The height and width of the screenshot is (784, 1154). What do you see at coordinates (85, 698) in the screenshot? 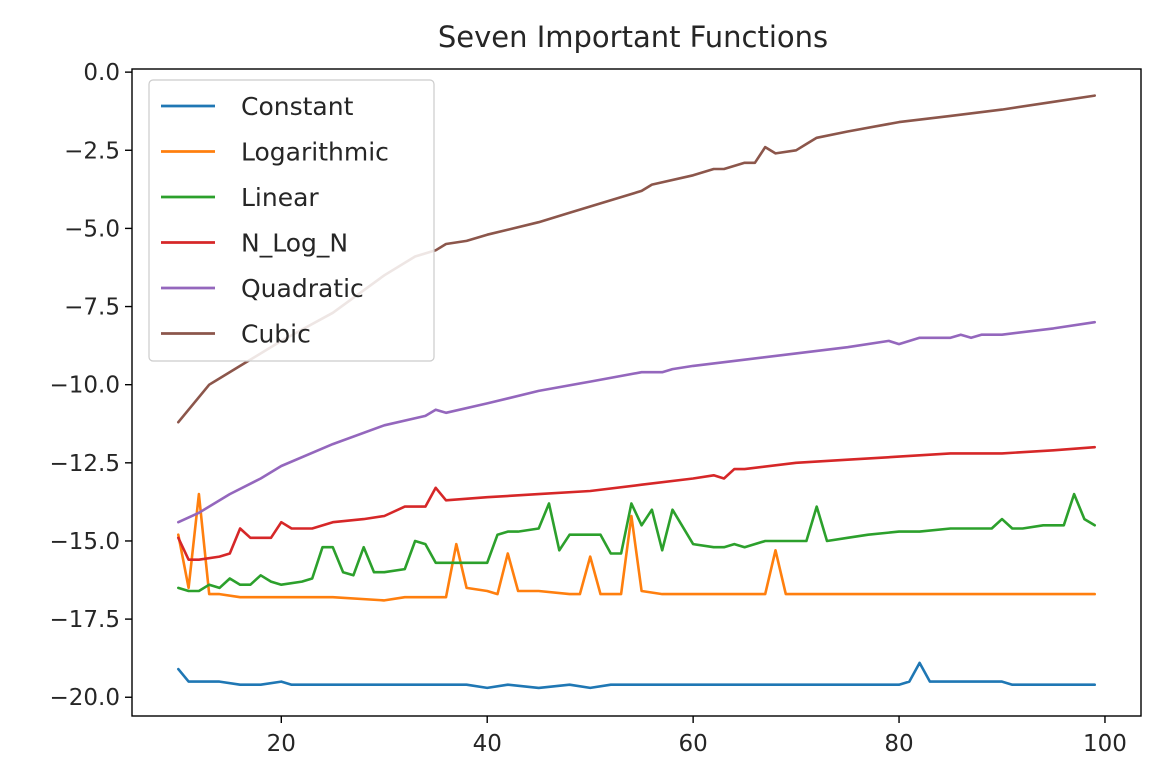
I see `y-tick-label: −20.0` at bounding box center [85, 698].